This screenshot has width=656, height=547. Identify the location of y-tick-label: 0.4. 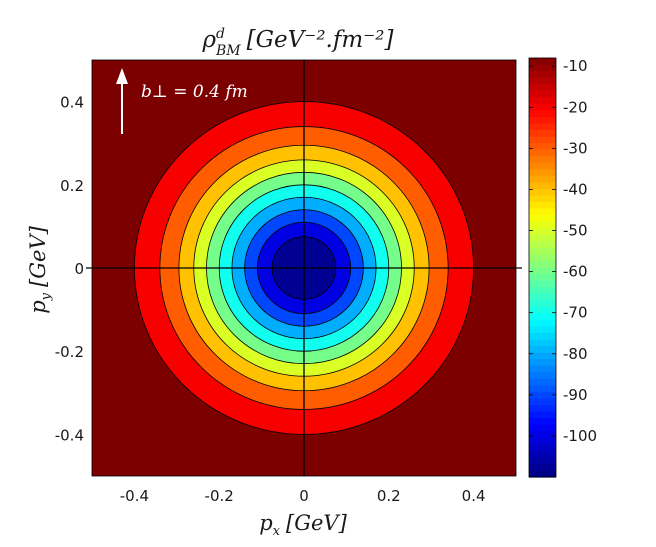
(72, 103).